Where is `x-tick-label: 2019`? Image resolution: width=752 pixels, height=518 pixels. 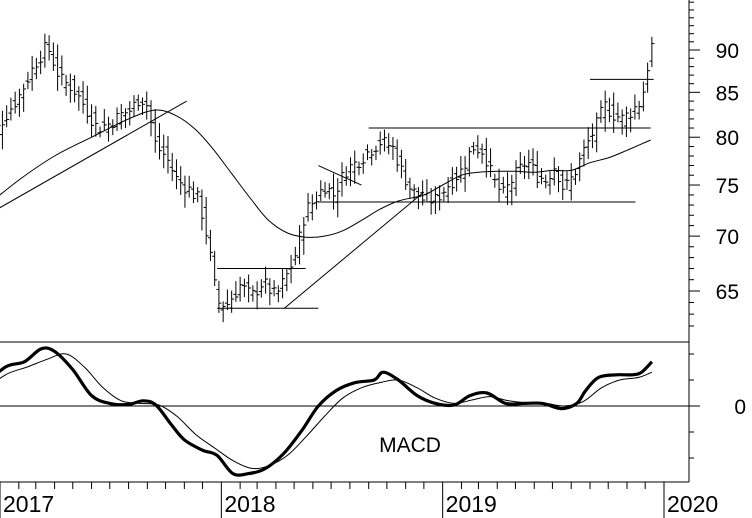
x-tick-label: 2019 is located at coordinates (471, 504).